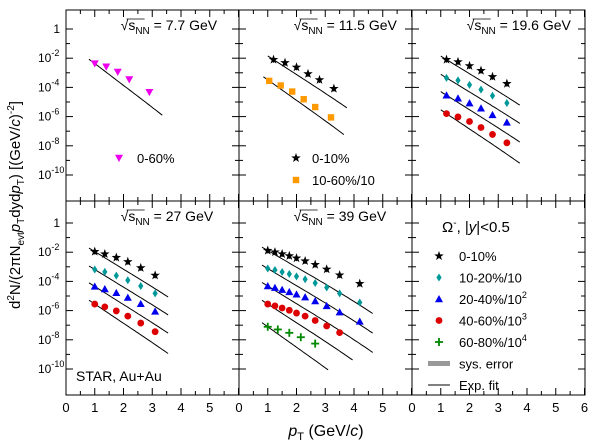 This screenshot has height=445, width=600. What do you see at coordinates (479, 385) in the screenshot?
I see `legend-label: Exp. fit` at bounding box center [479, 385].